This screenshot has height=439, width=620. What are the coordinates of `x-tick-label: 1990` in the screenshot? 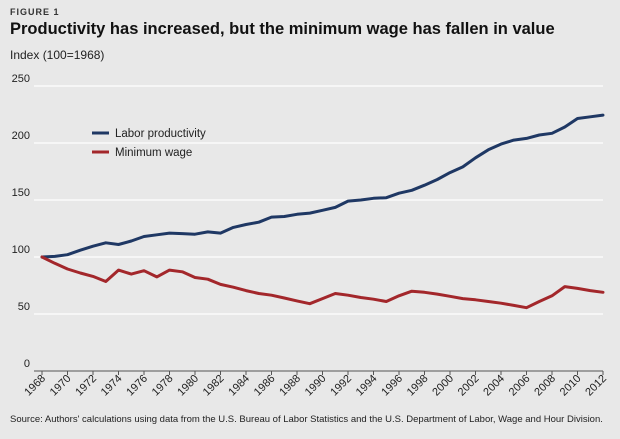 It's located at (316, 386).